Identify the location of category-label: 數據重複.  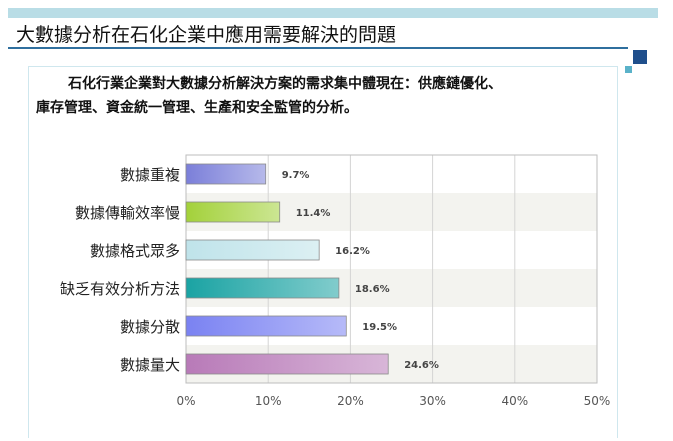
(150, 175).